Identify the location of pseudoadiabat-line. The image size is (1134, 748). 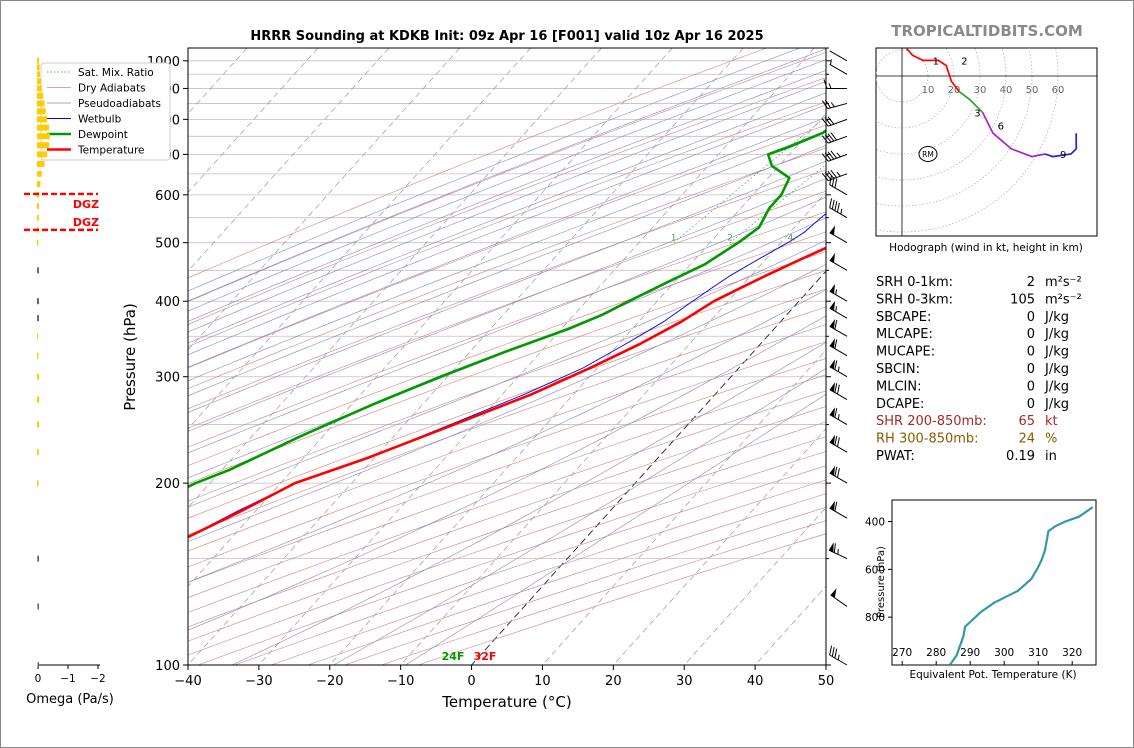
(615, 529).